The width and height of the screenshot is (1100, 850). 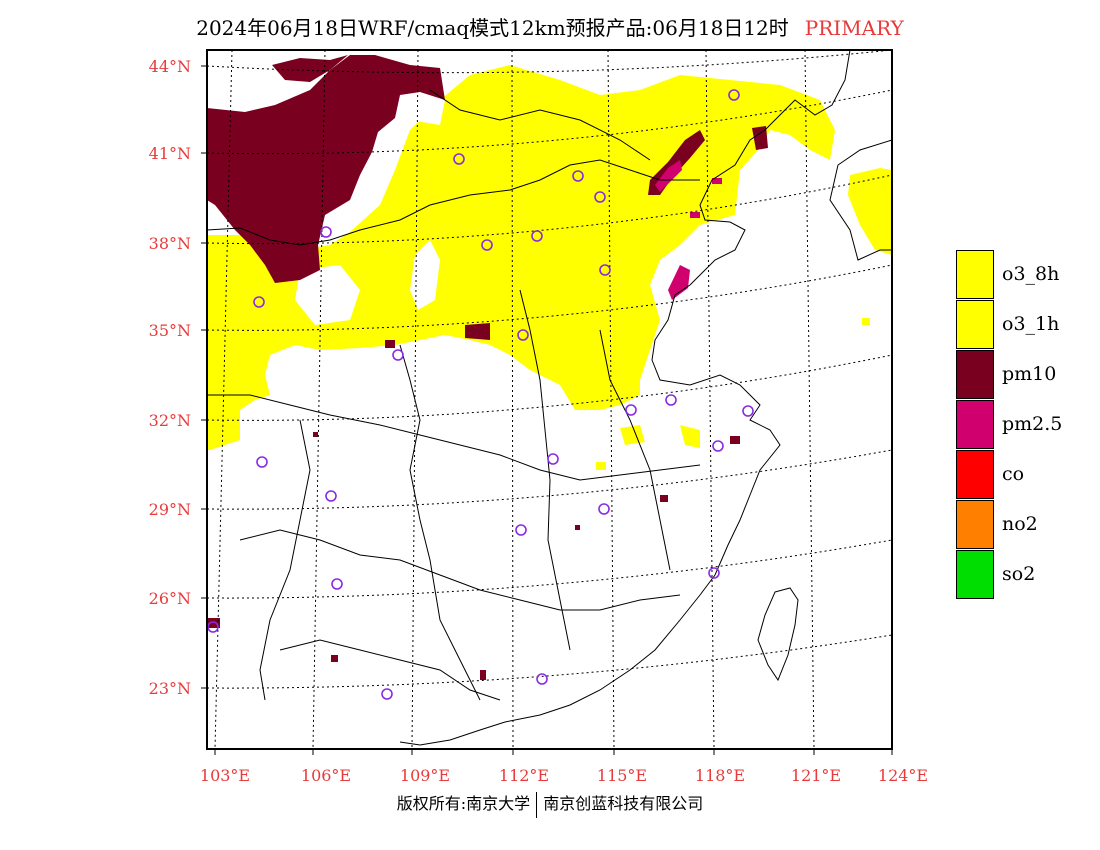 I want to click on legend-item: pm2.5, so click(x=1009, y=424).